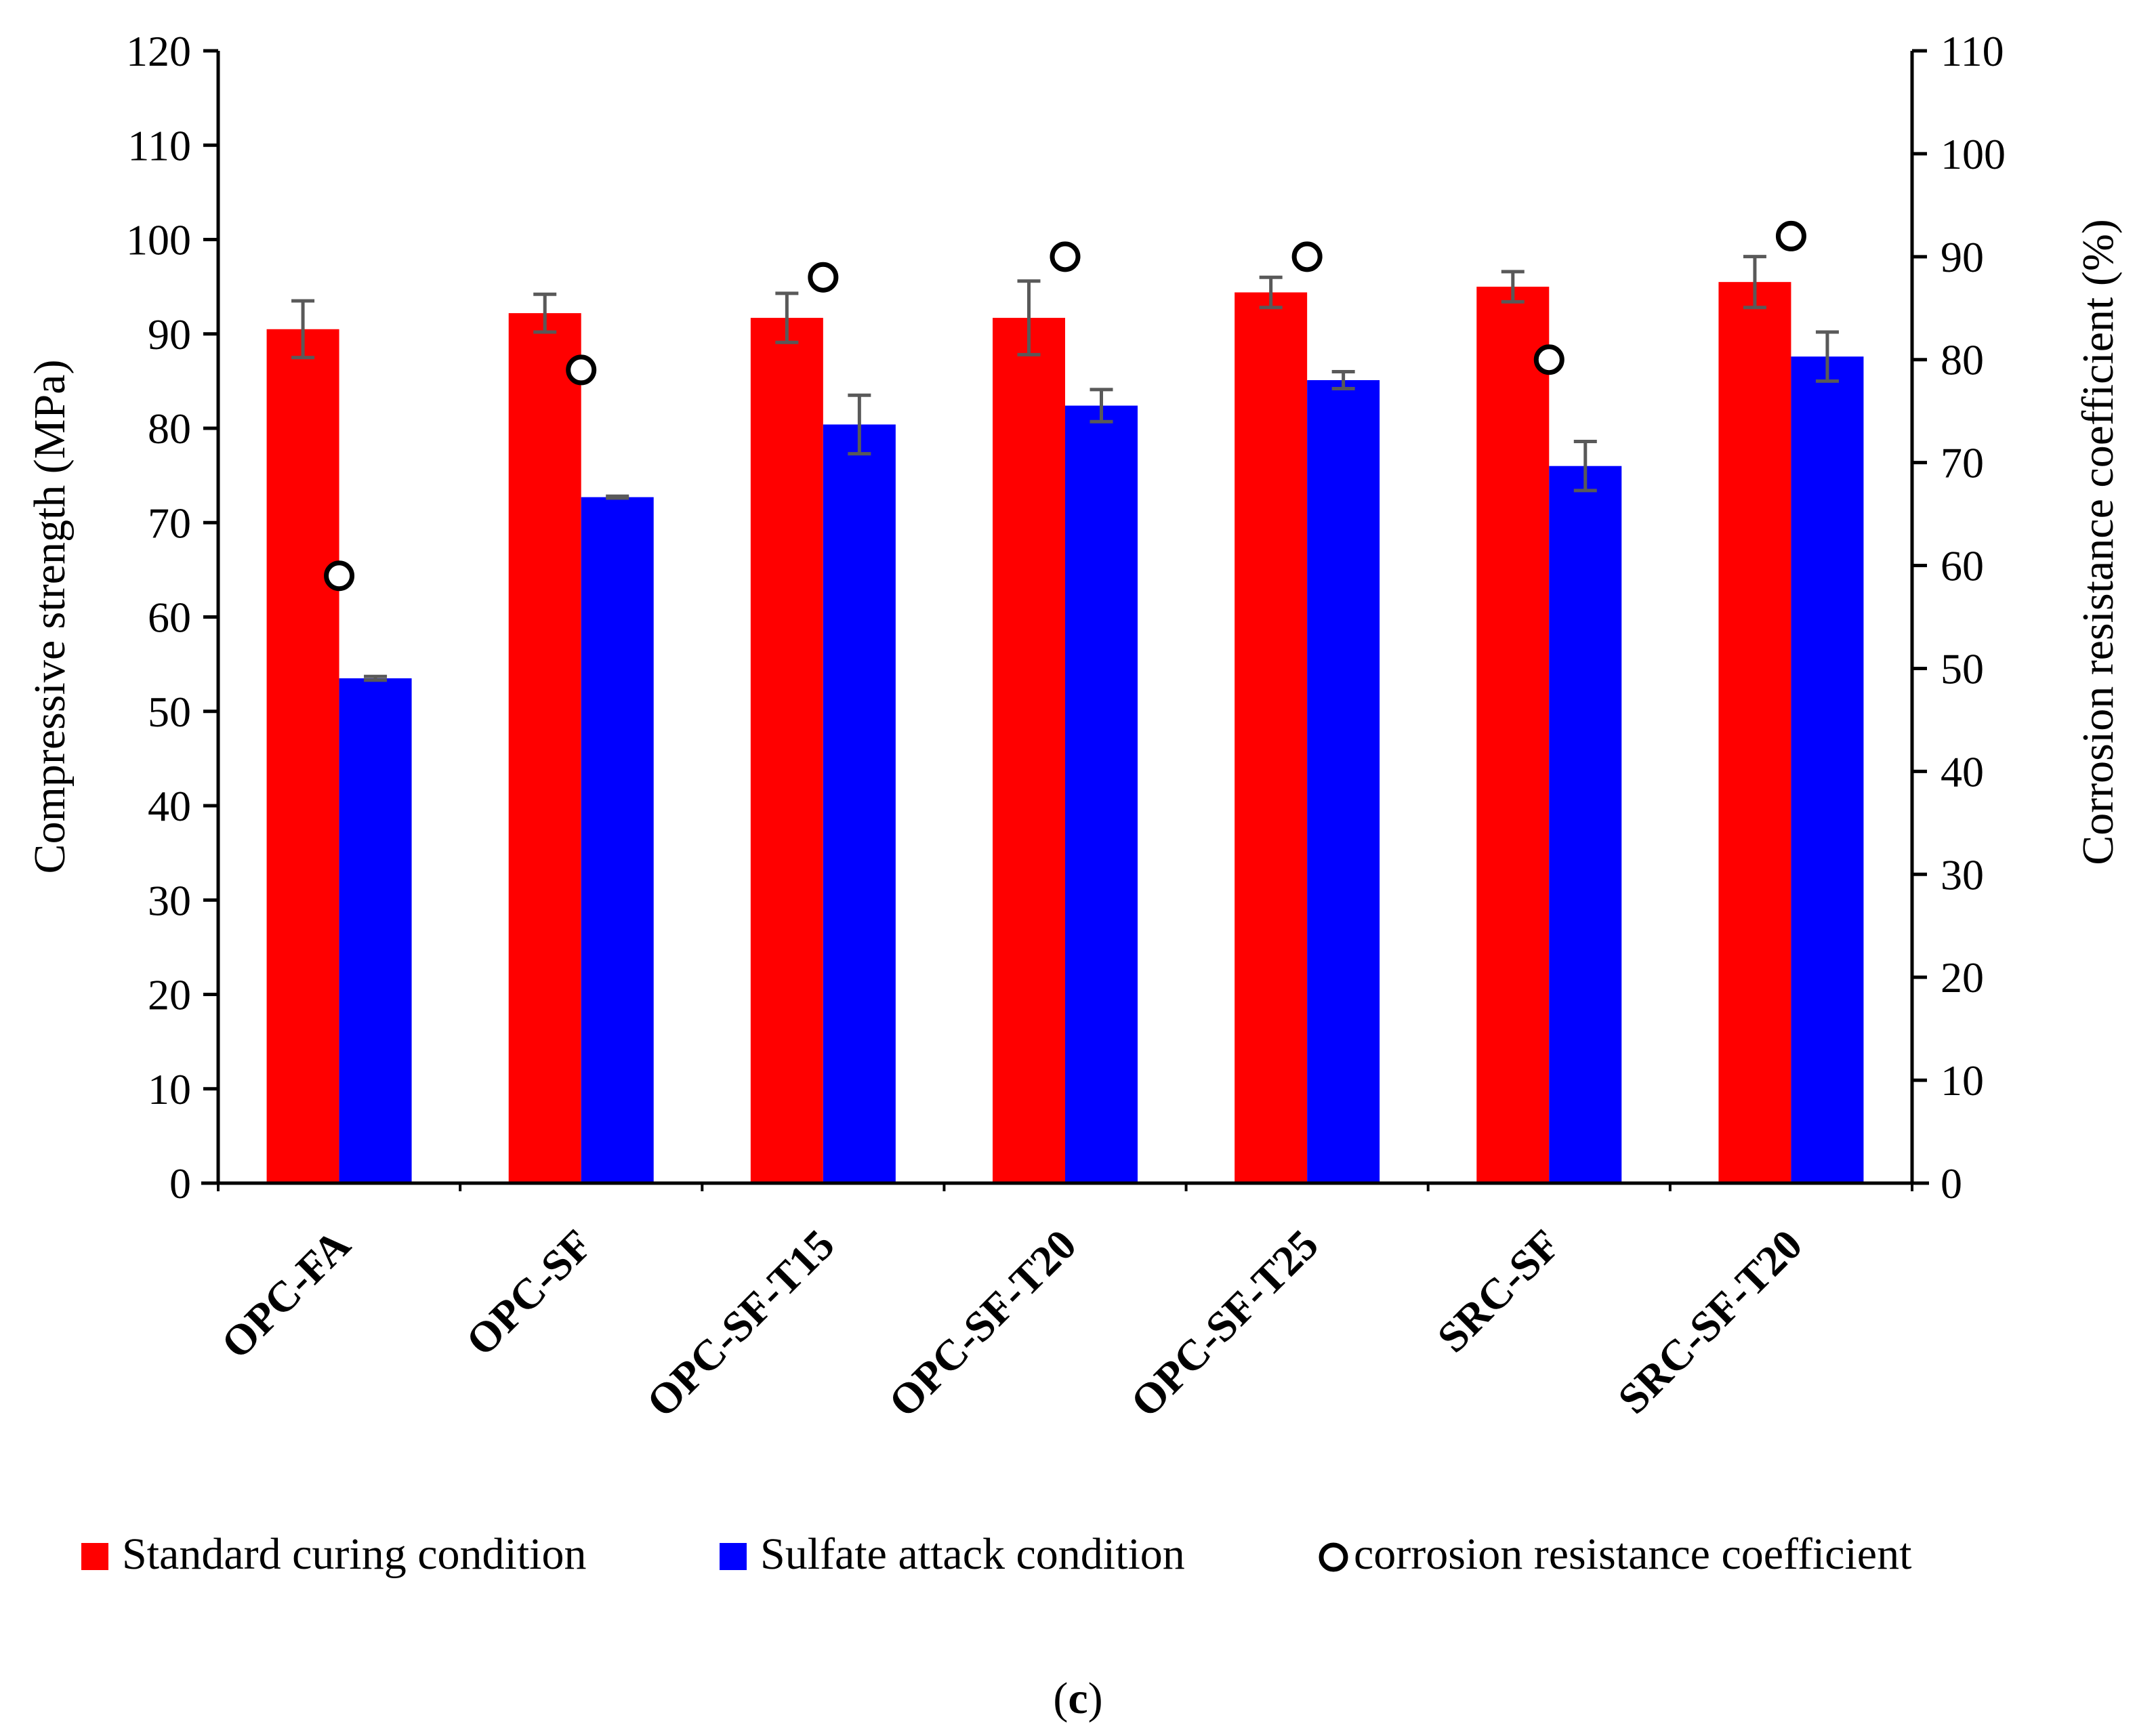 This screenshot has width=2156, height=1730. Describe the element at coordinates (158, 51) in the screenshot. I see `y-tick-label: 120` at that location.